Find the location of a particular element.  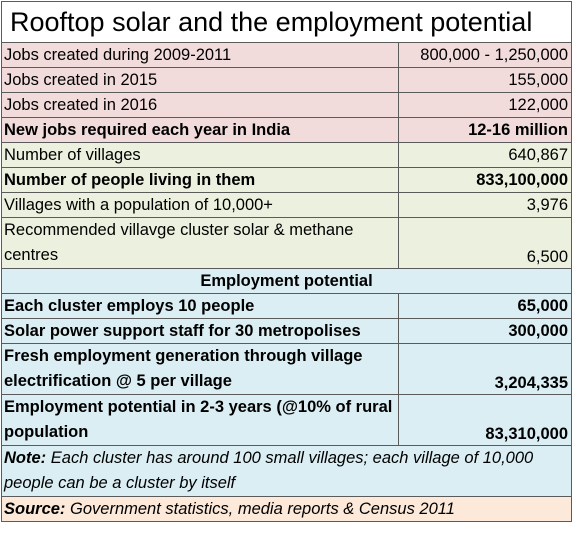

row-value: 65,000 is located at coordinates (484, 306).